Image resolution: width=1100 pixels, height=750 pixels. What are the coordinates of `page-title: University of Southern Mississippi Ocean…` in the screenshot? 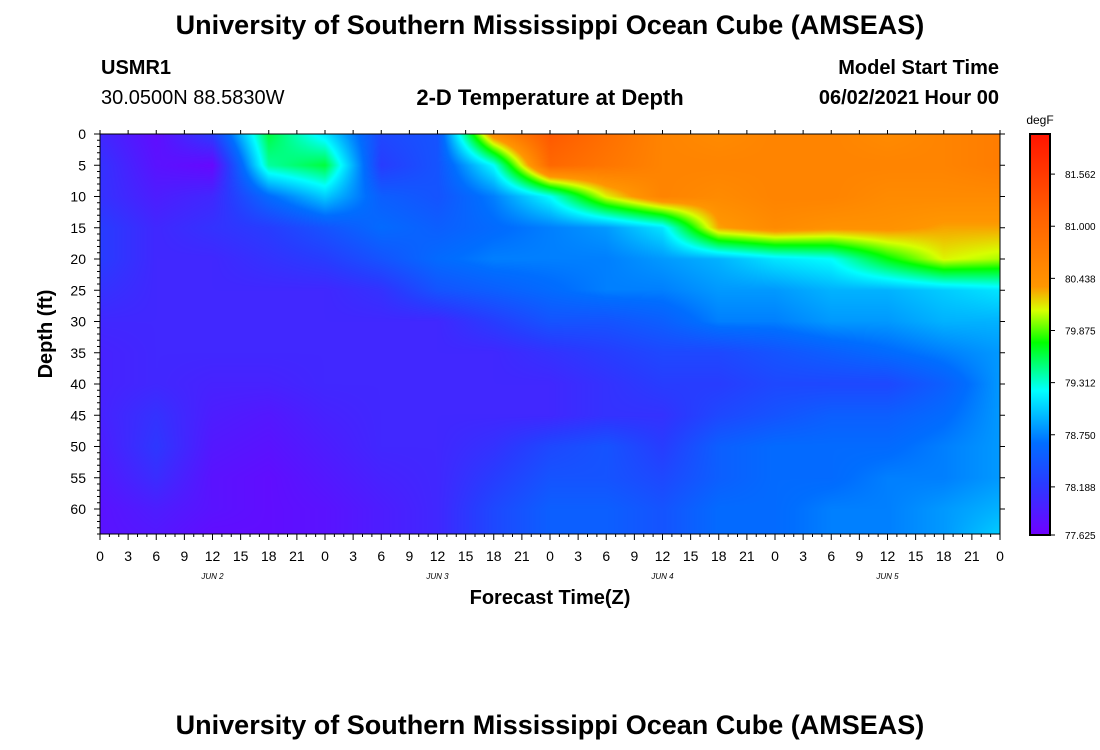 It's located at (550, 25).